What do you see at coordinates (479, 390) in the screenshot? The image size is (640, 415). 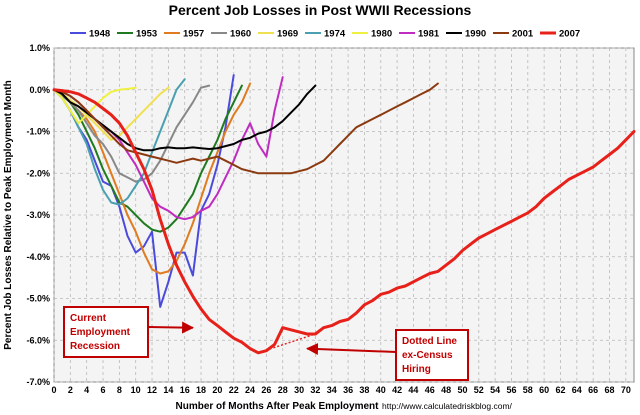 I see `x-tick-label: 52` at bounding box center [479, 390].